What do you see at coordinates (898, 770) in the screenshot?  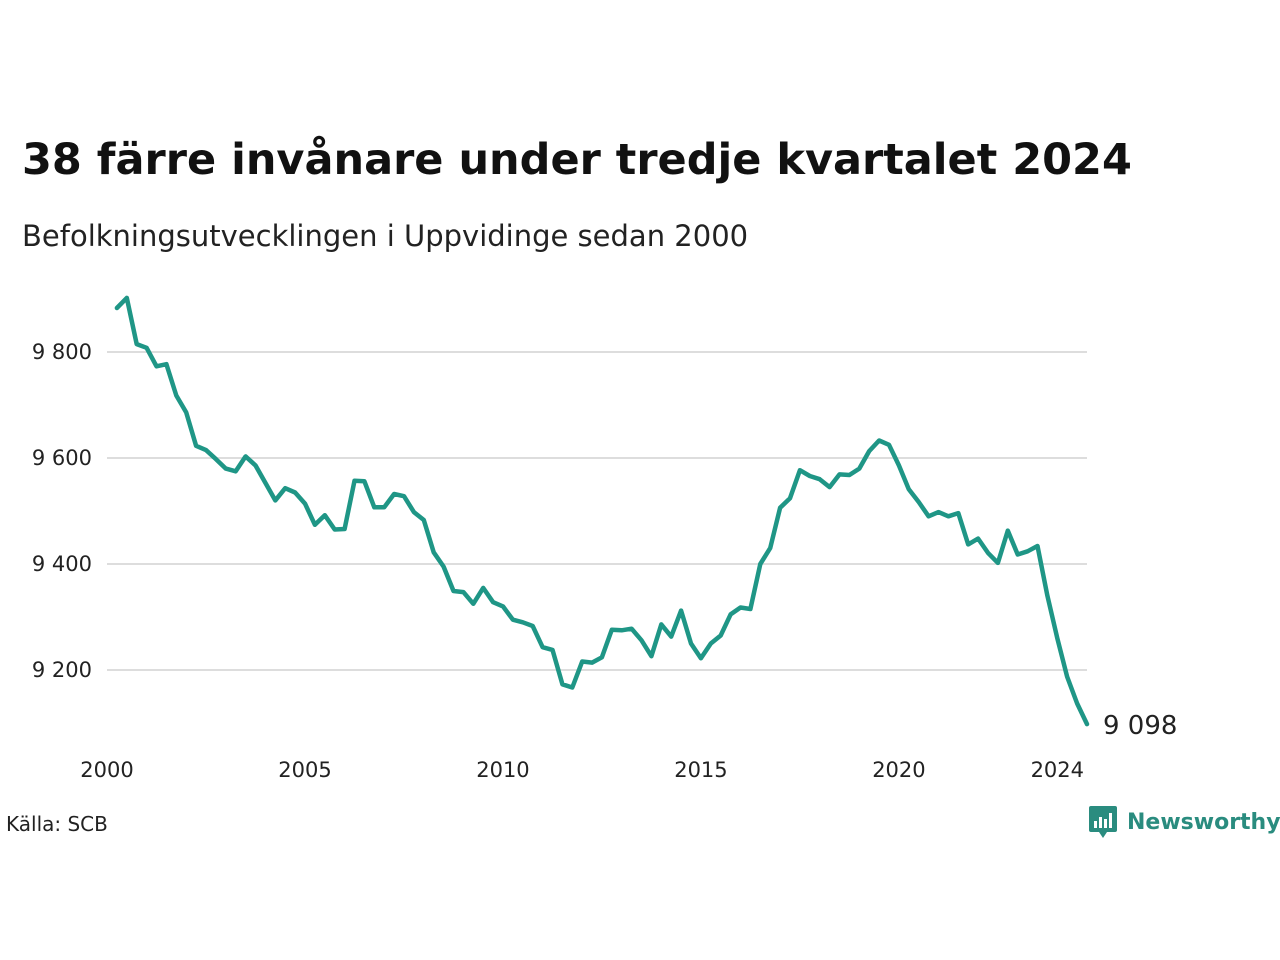 I see `x-tick-label: 2020` at bounding box center [898, 770].